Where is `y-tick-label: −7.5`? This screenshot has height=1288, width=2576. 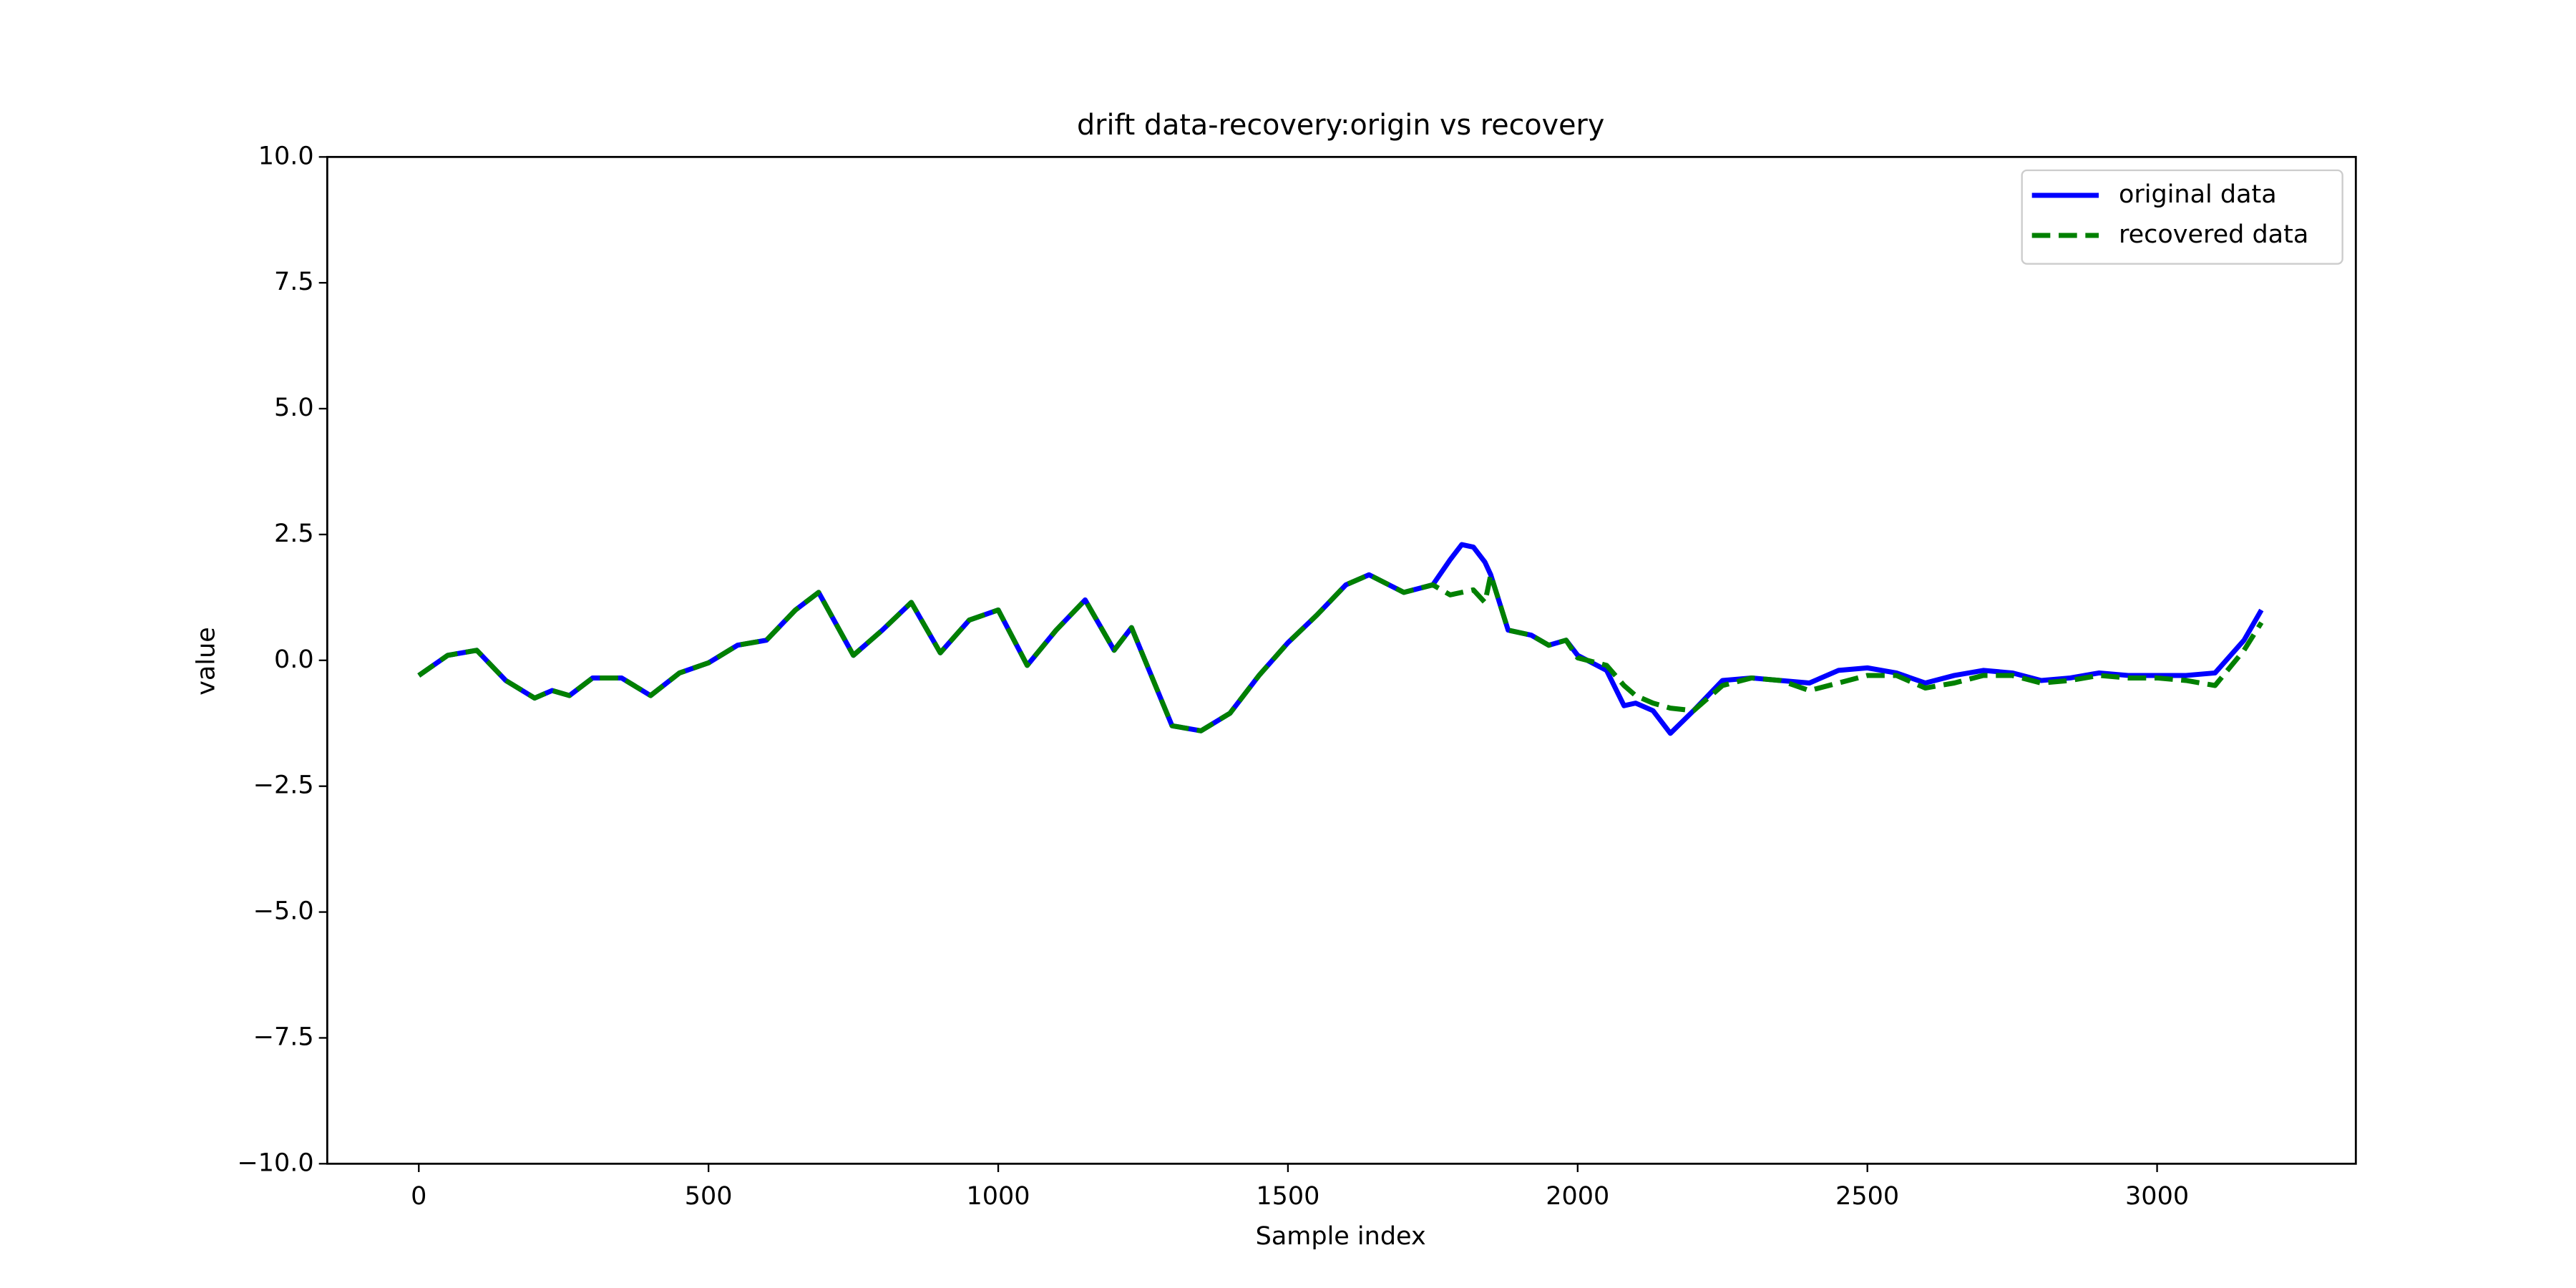
y-tick-label: −7.5 is located at coordinates (283, 1037).